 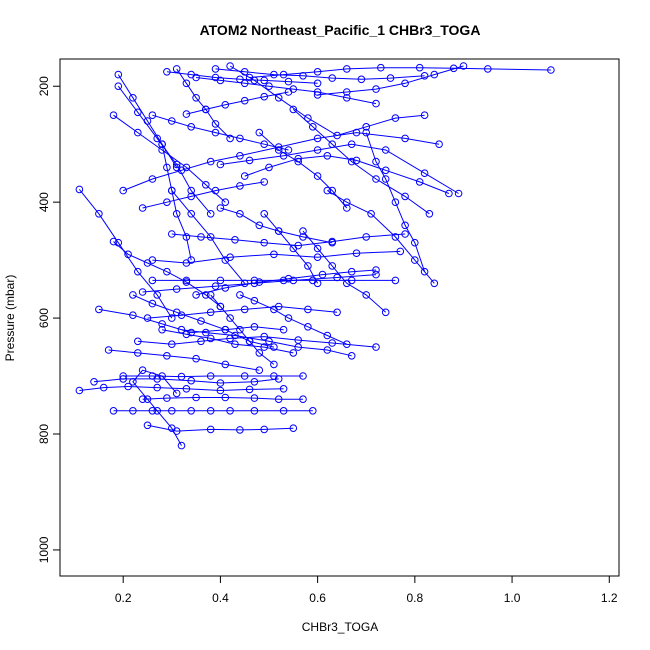 What do you see at coordinates (123, 598) in the screenshot?
I see `x-tick-label: 0.2` at bounding box center [123, 598].